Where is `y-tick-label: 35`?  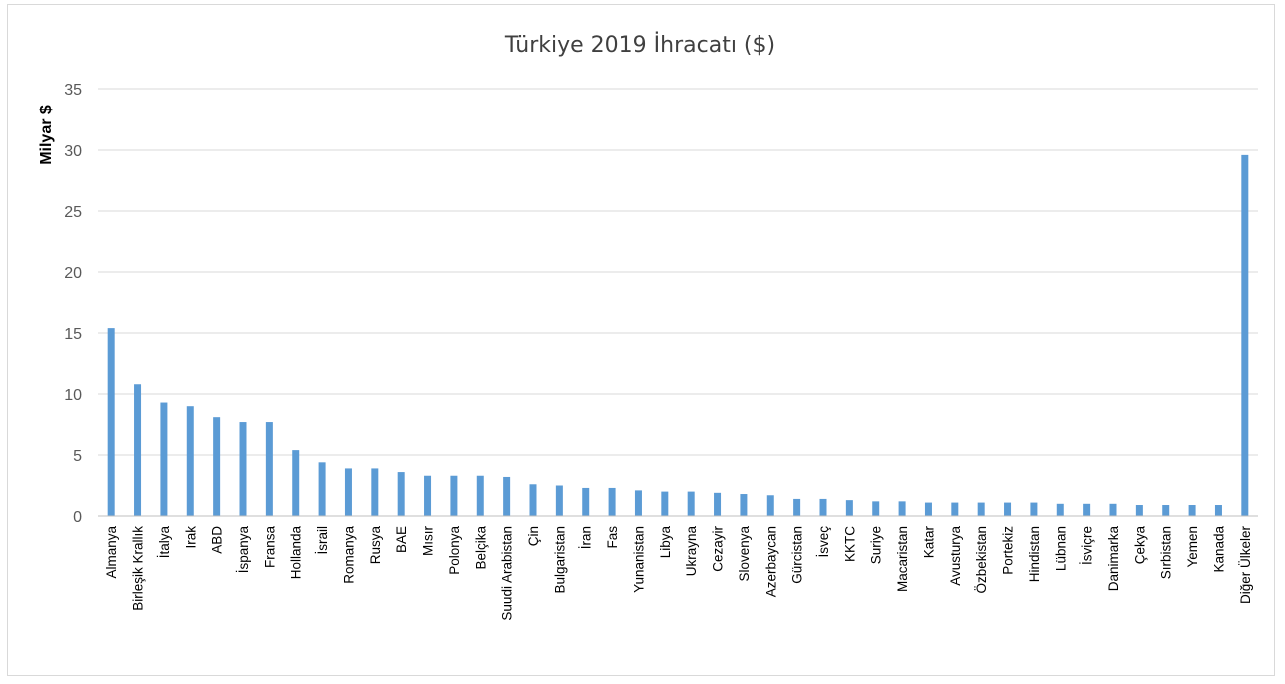 y-tick-label: 35 is located at coordinates (73, 90).